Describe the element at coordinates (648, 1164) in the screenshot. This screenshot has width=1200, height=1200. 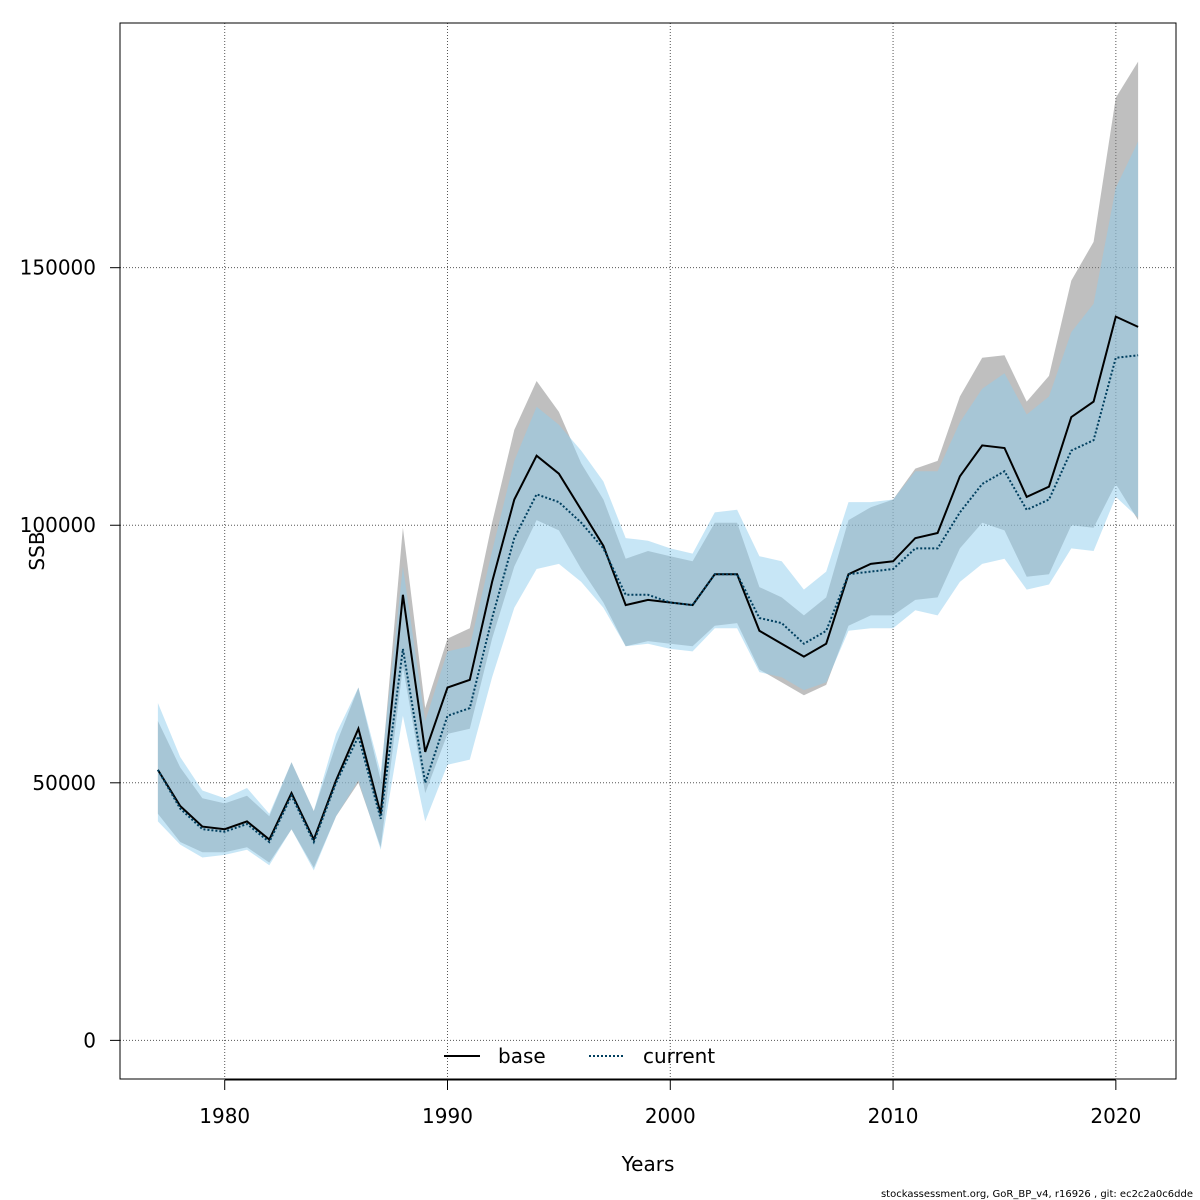
I see `x-axis-title: Years` at that location.